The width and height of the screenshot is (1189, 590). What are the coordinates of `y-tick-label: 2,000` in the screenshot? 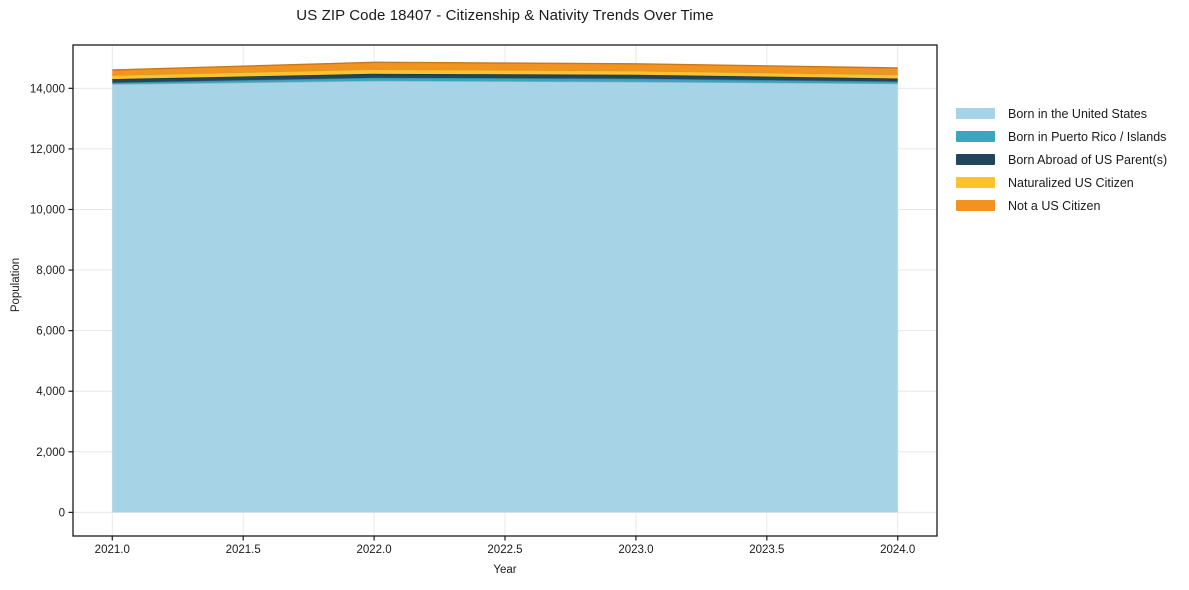 It's located at (50, 453).